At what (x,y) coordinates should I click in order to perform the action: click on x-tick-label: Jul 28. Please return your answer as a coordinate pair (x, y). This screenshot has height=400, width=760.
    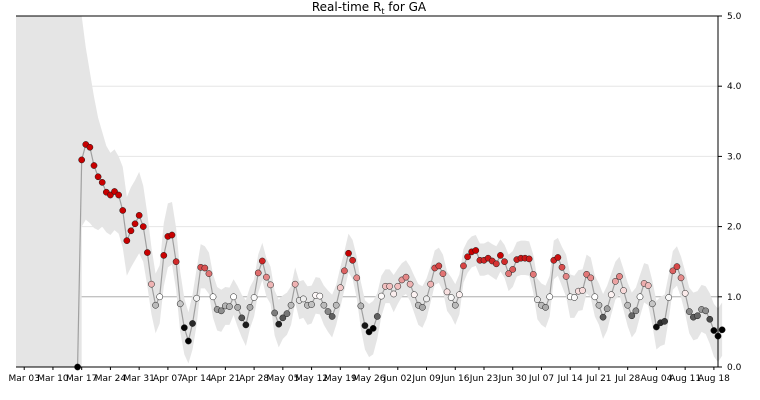
    Looking at the image, I should click on (627, 379).